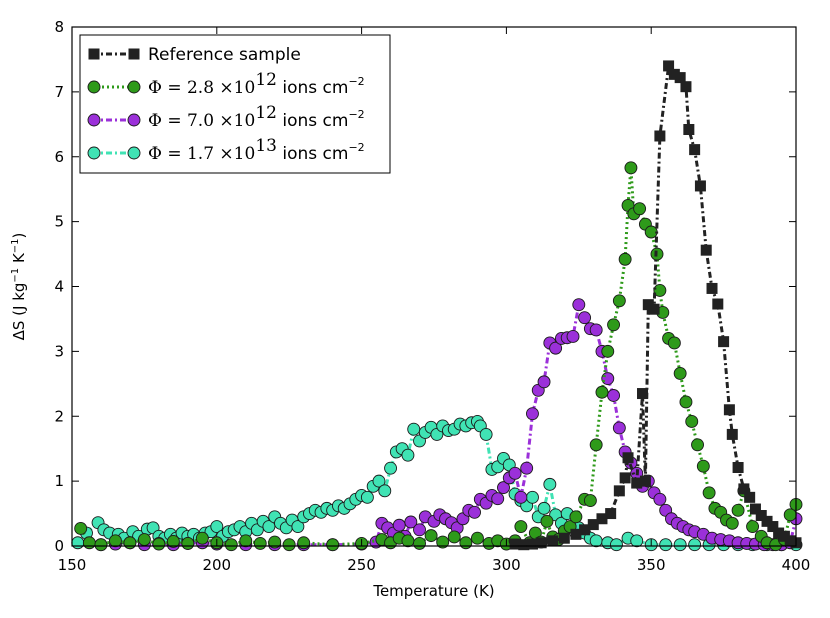 This screenshot has height=618, width=830. Describe the element at coordinates (201, 121) in the screenshot. I see `legend-phi: Φ = 7.0 ×10` at that location.